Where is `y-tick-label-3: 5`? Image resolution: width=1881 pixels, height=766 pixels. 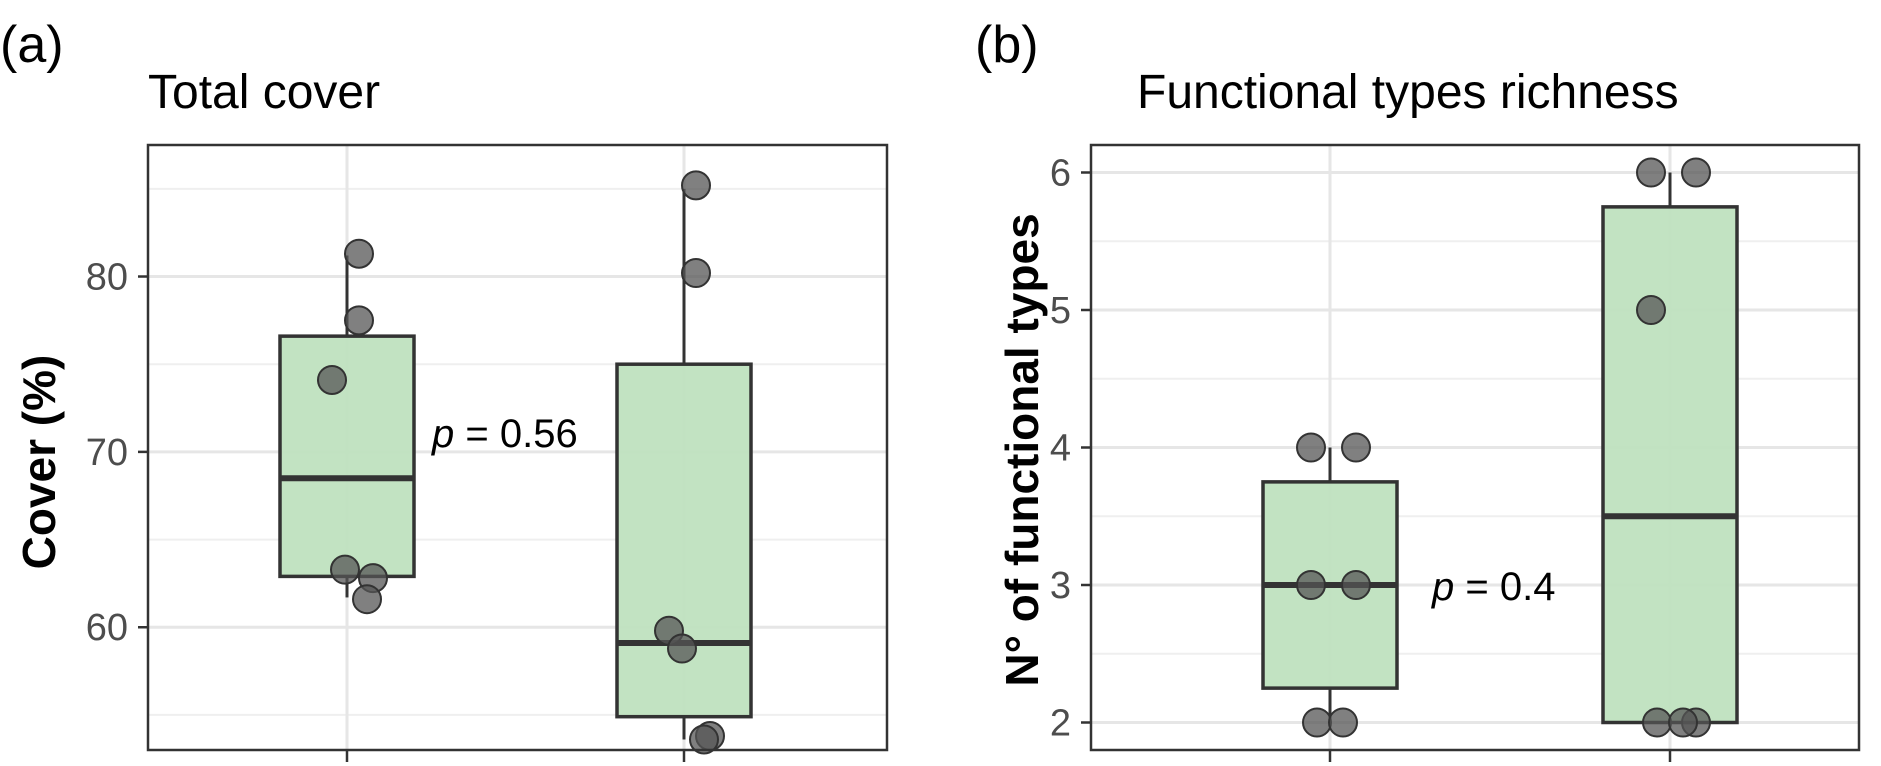 y-tick-label-3: 5 is located at coordinates (1060, 311).